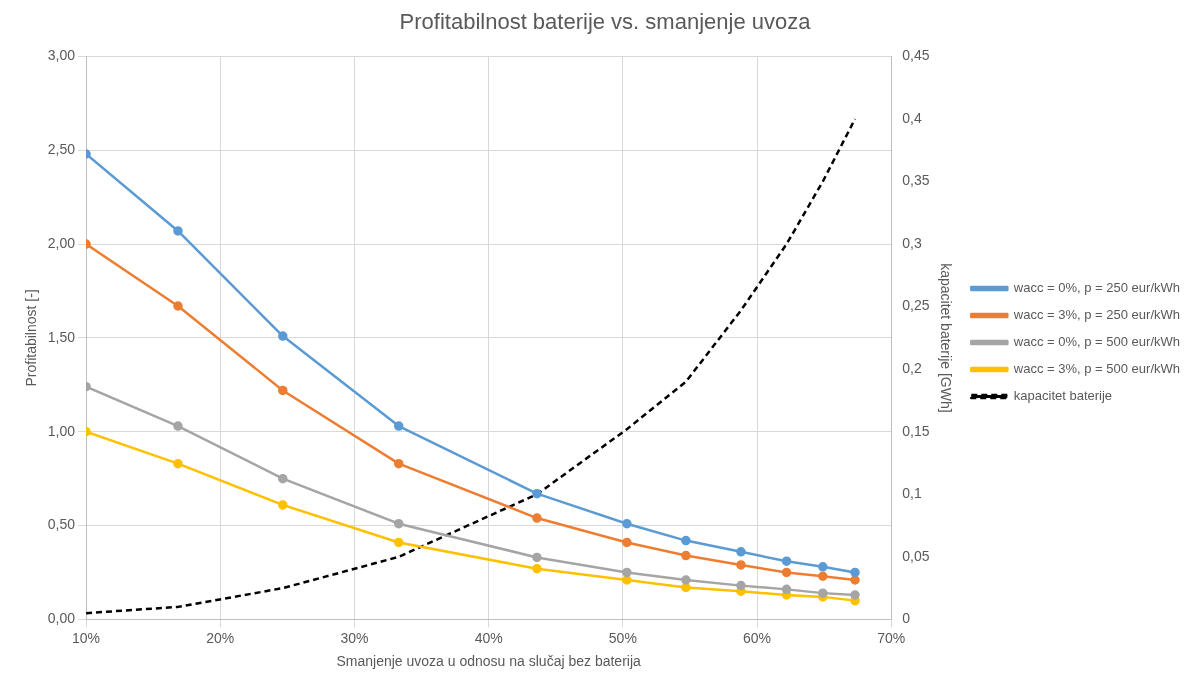 The image size is (1200, 690). Describe the element at coordinates (354, 637) in the screenshot. I see `x-tick-label: 30%` at that location.